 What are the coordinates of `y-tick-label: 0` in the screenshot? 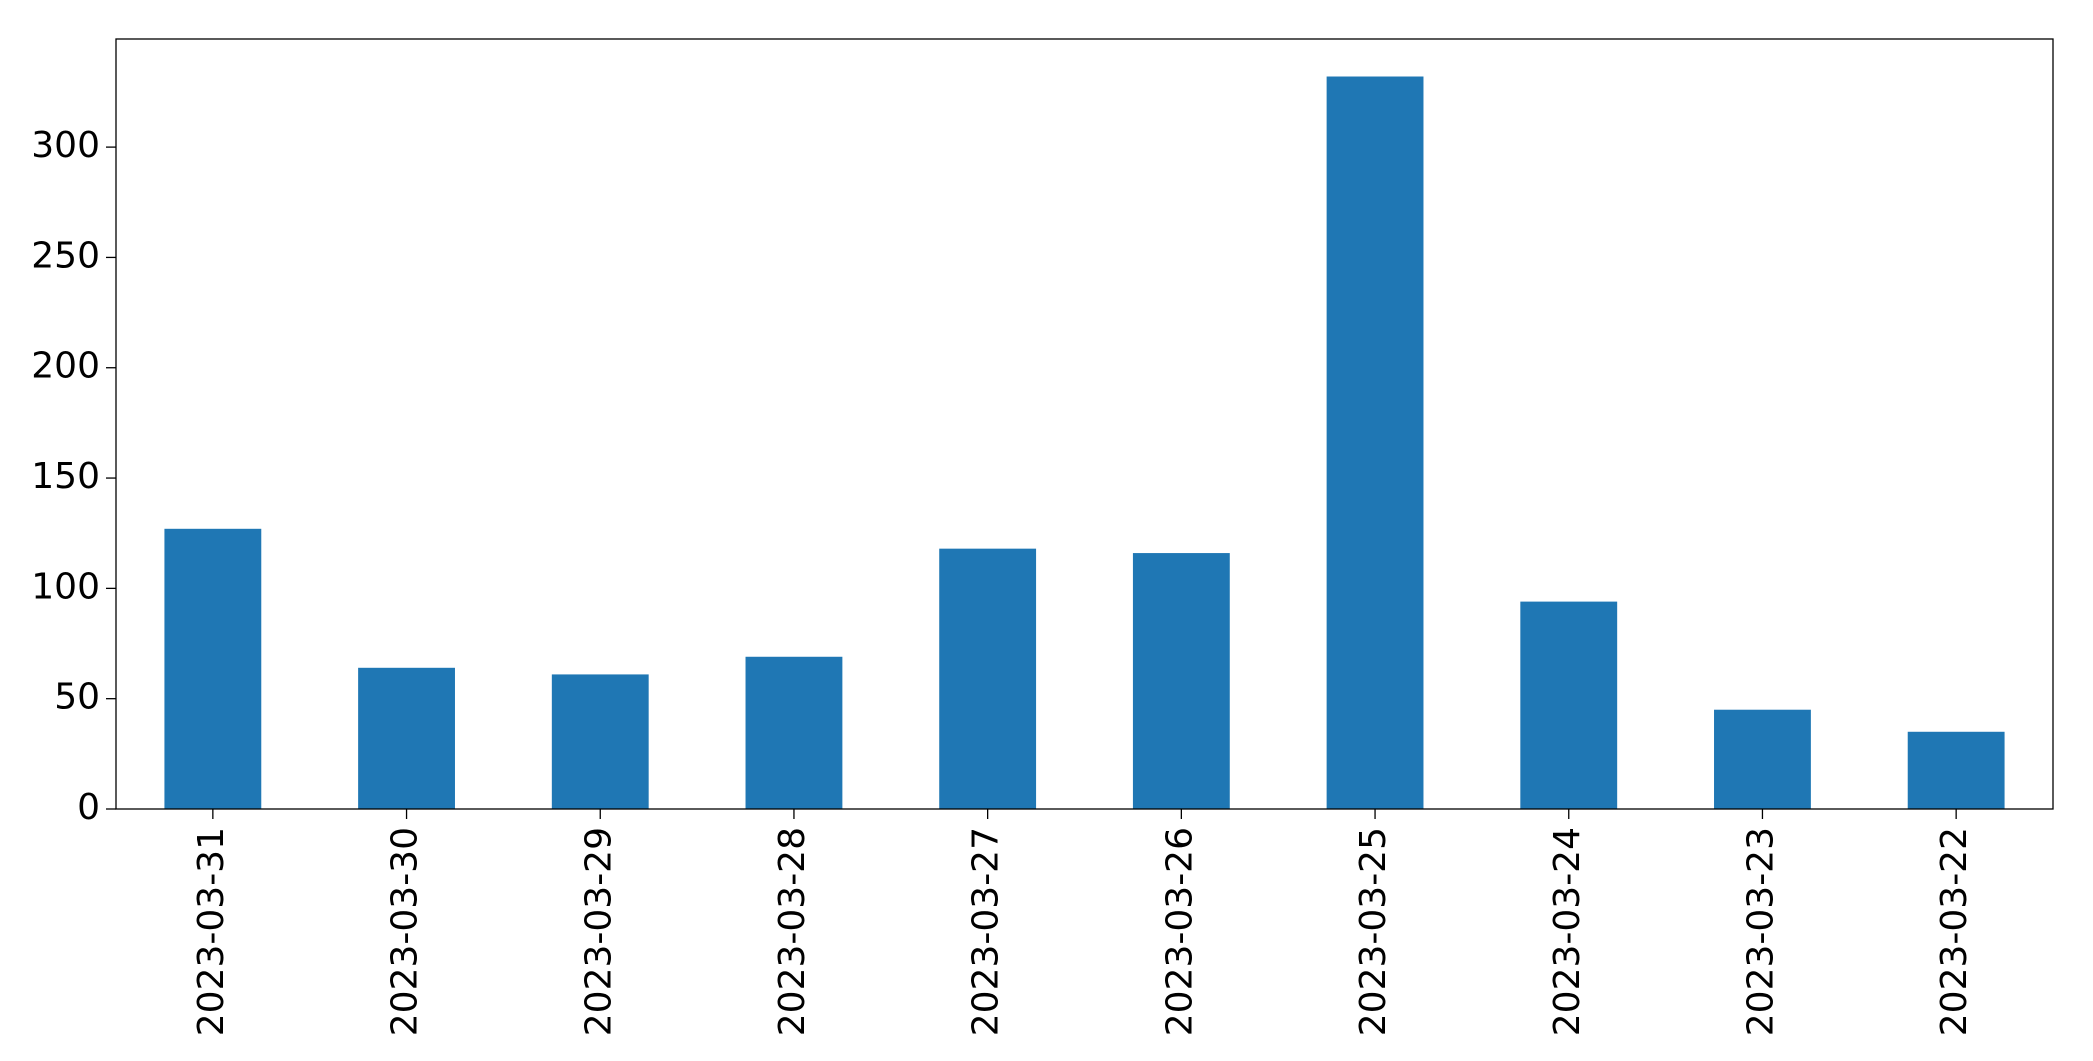 It's located at (88, 807).